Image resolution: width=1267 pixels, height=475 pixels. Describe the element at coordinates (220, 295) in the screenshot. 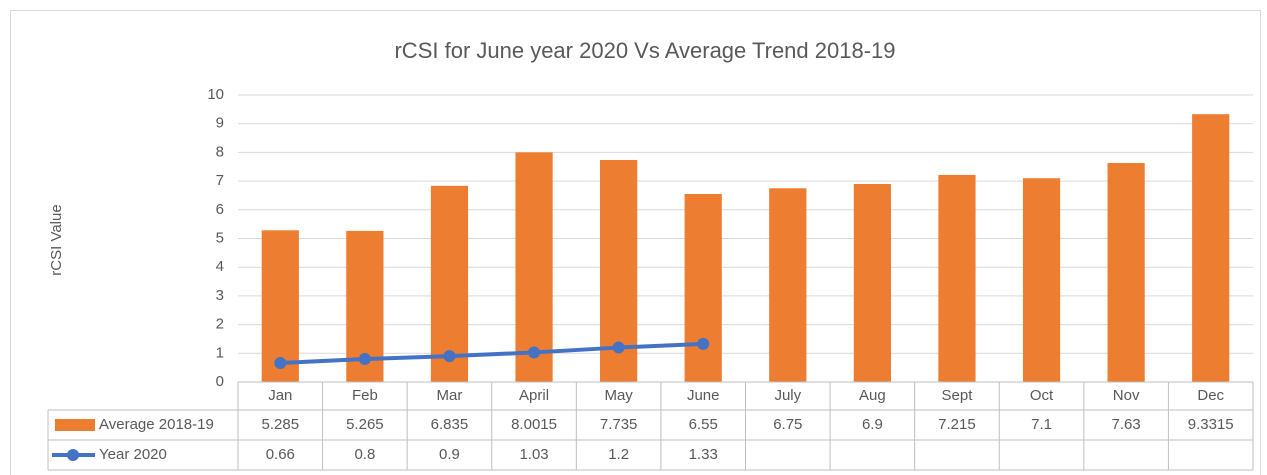

I see `y-tick-label: 3` at that location.